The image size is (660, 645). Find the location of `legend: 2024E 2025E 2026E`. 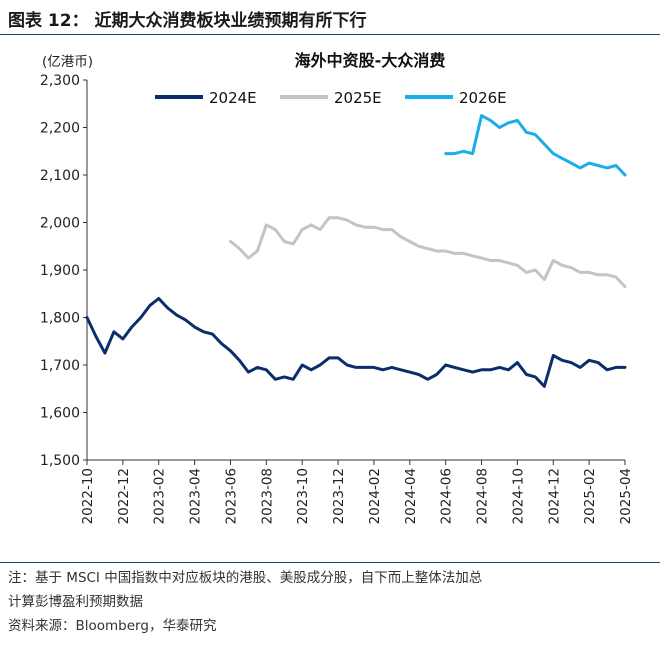

legend: 2024E 2025E 2026E is located at coordinates (331, 98).